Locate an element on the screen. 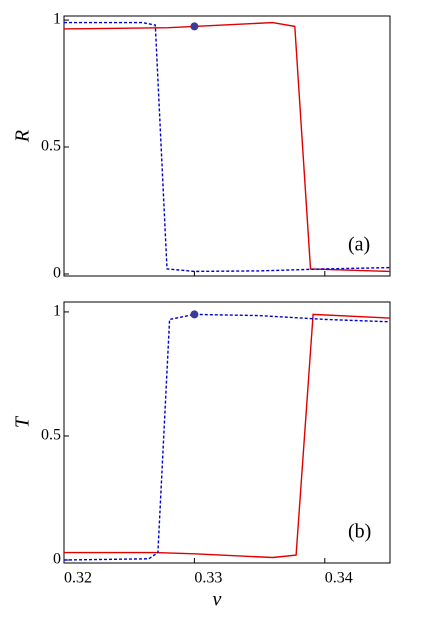 The width and height of the screenshot is (436, 618). x-axis-label: v is located at coordinates (217, 600).